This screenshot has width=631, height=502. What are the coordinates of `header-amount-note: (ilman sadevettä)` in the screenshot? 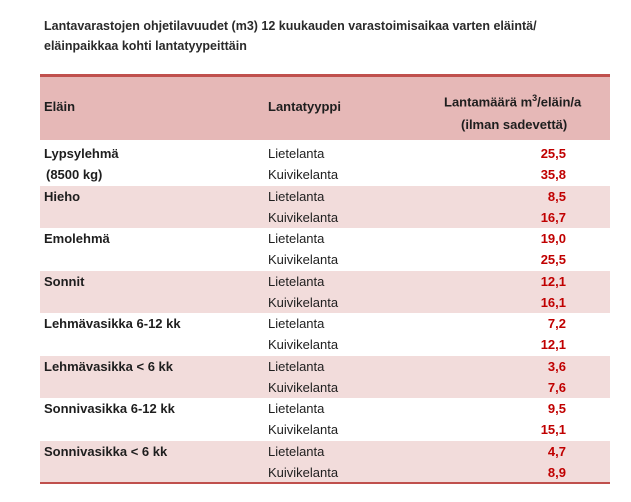 It's located at (514, 124).